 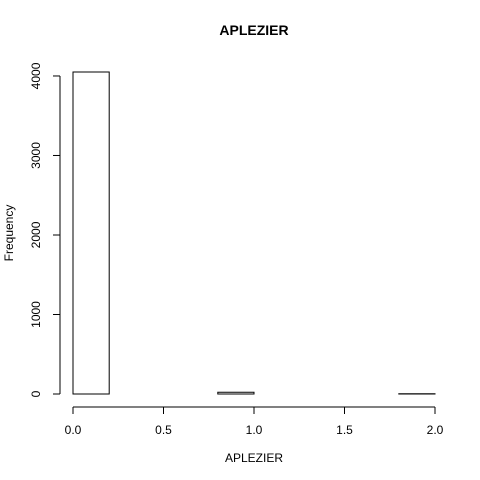 What do you see at coordinates (254, 430) in the screenshot?
I see `x-tick-label: 1.0` at bounding box center [254, 430].